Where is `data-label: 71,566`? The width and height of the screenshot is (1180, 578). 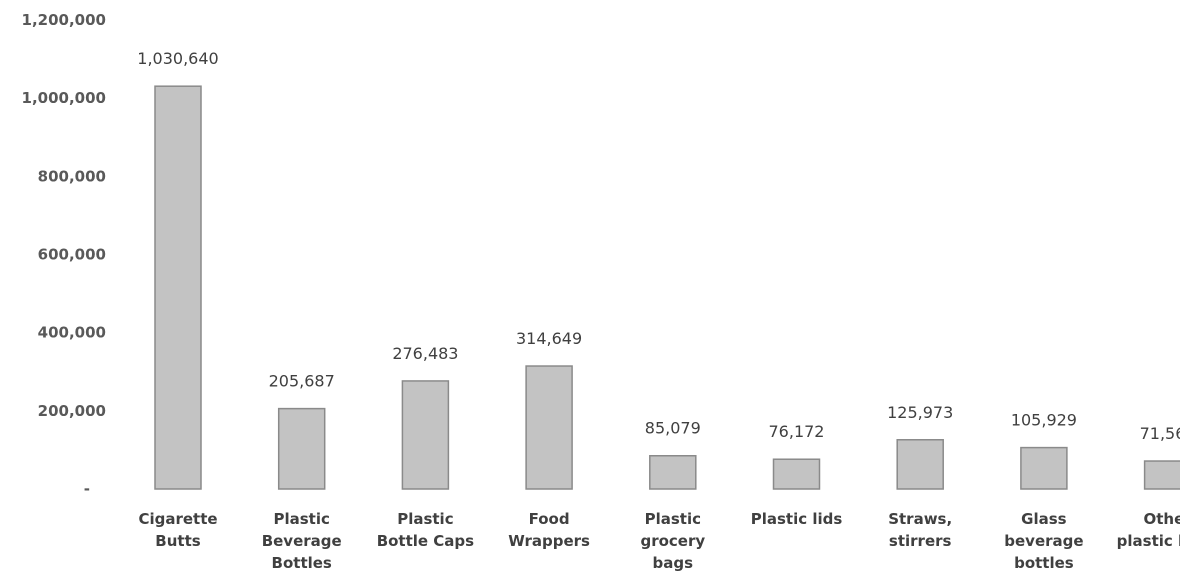
data-label: 71,566 is located at coordinates (1160, 433).